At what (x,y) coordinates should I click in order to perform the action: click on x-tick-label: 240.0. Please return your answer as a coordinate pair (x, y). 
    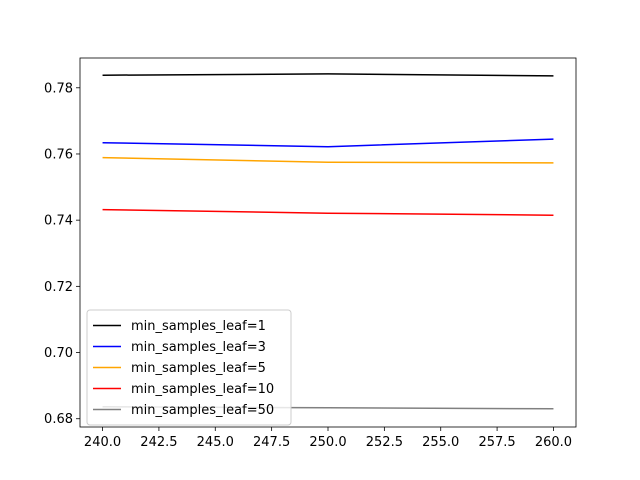
    Looking at the image, I should click on (102, 442).